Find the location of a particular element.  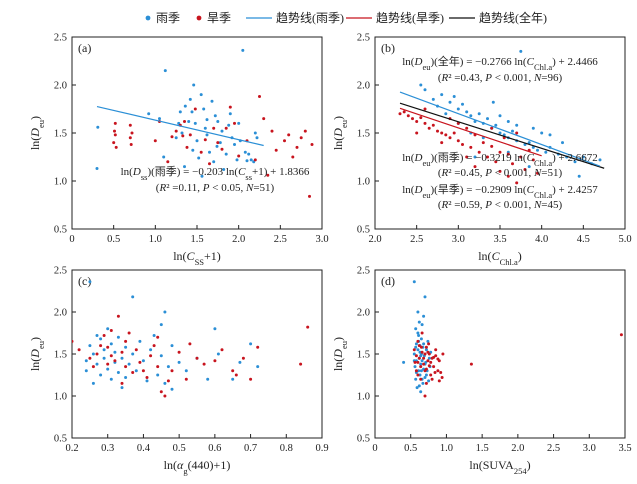

y-tick-label: 1.5 is located at coordinates (60, 355).